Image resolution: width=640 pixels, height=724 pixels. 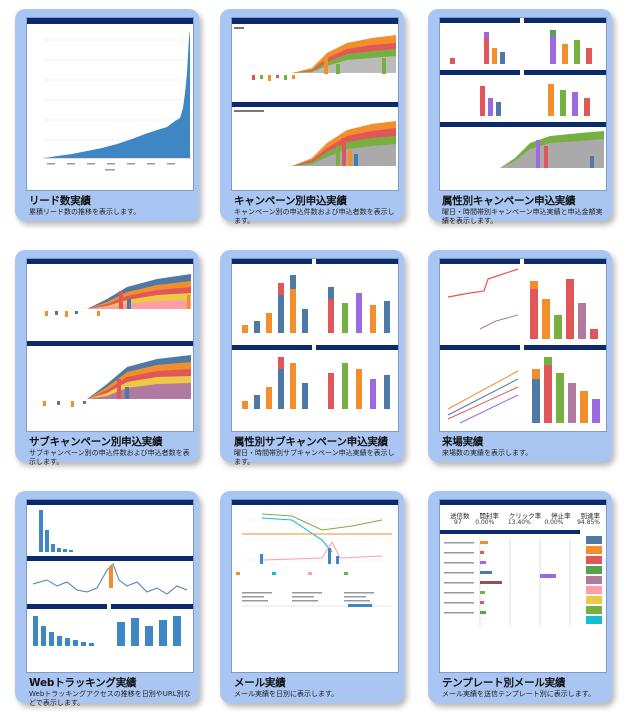 I want to click on line-and-bar-grid-thumbnail, so click(x=523, y=341).